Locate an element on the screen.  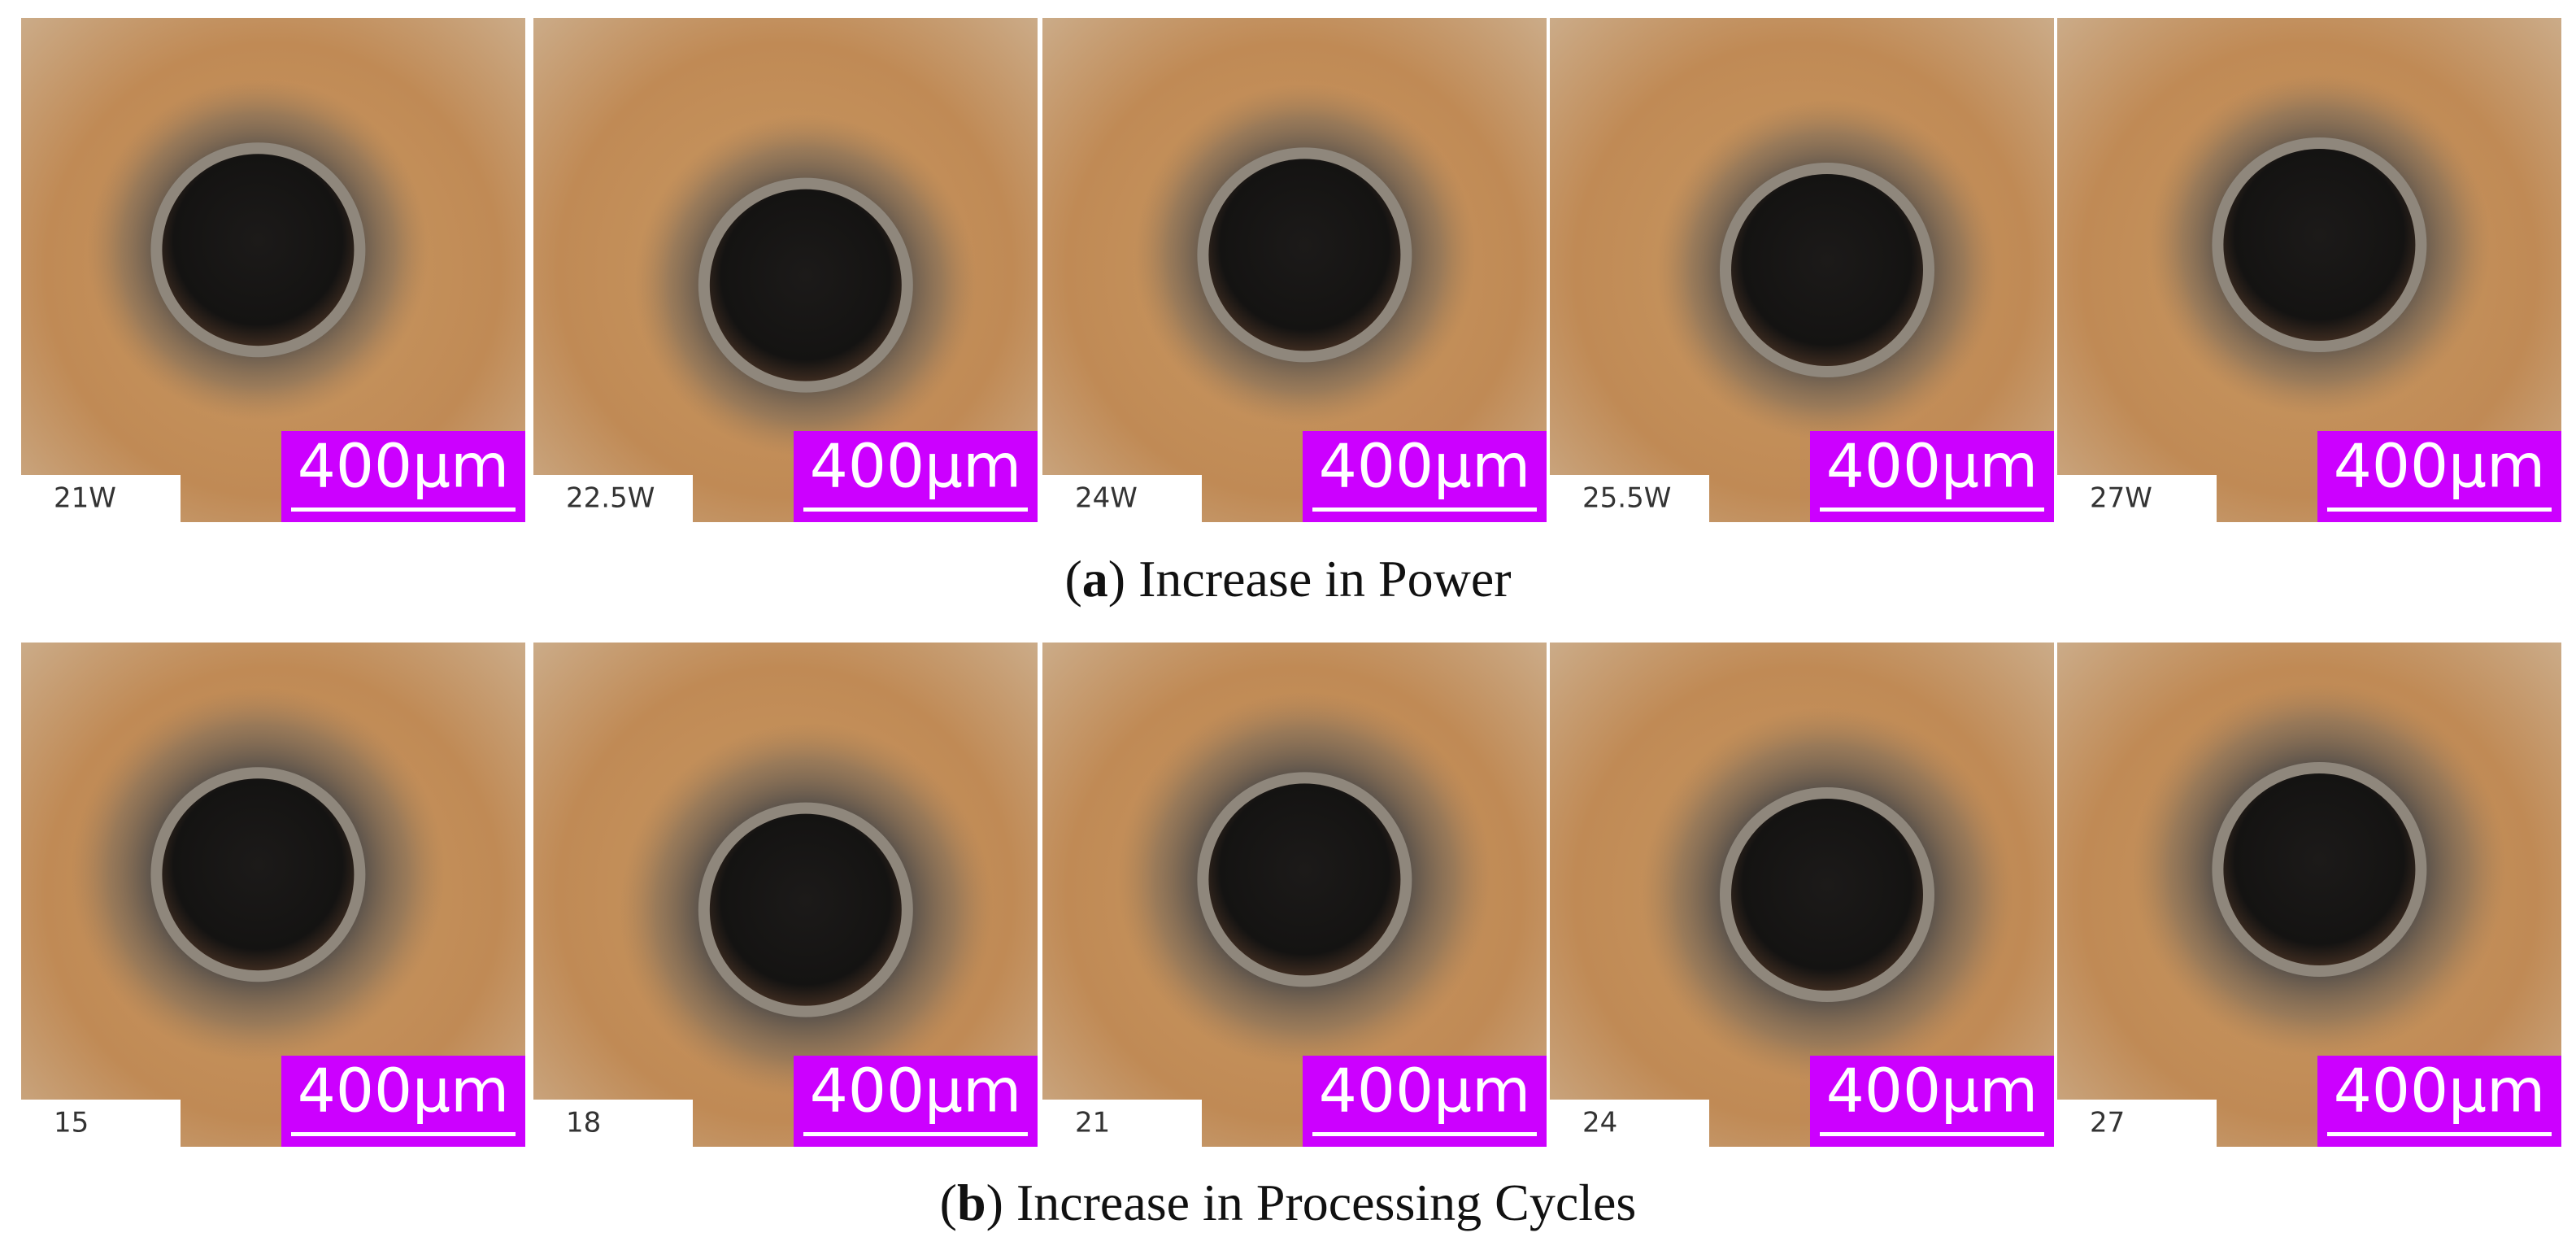
panel-label: 22.5W is located at coordinates (611, 498).